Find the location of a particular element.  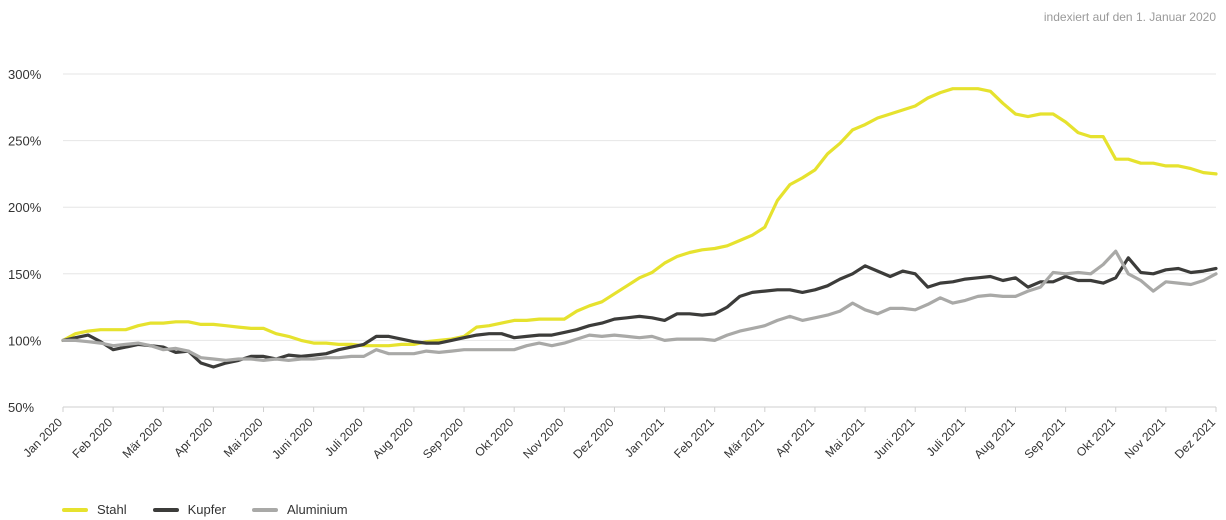

x-tick-label: Mai 2021 is located at coordinates (844, 437).